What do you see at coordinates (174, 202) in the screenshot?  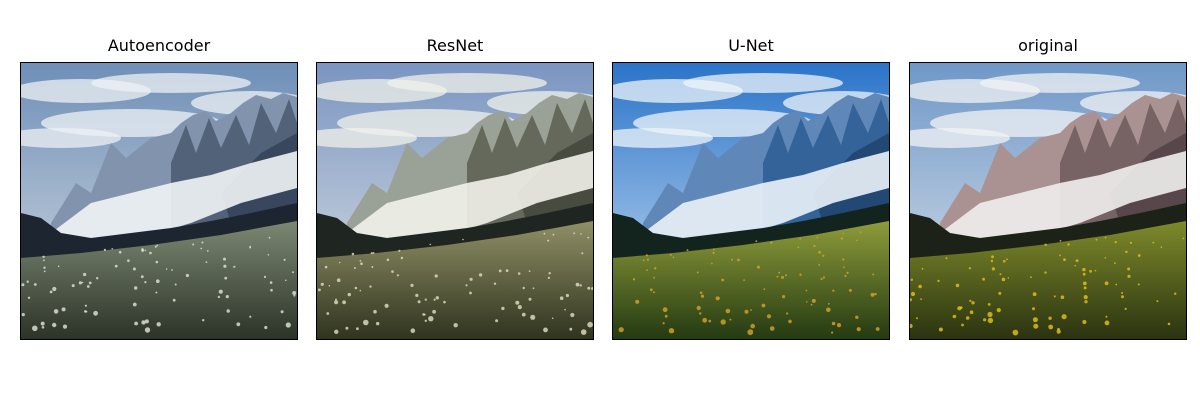 I see `snow-slope` at bounding box center [174, 202].